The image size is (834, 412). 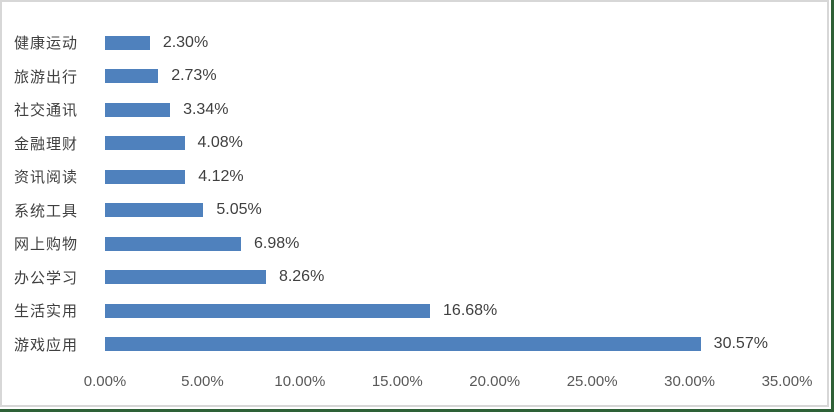 I want to click on bar-track: 2.73%, so click(x=446, y=76).